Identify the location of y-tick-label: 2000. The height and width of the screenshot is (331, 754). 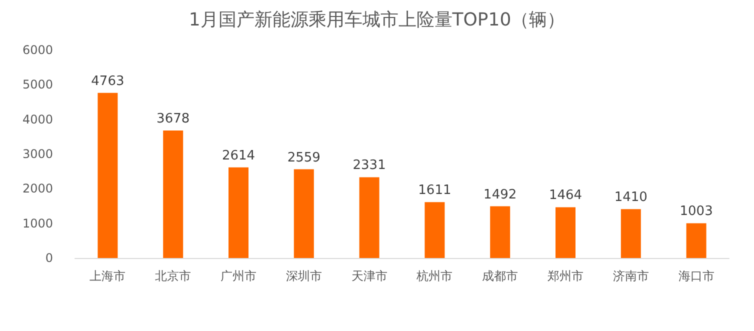
(37, 189).